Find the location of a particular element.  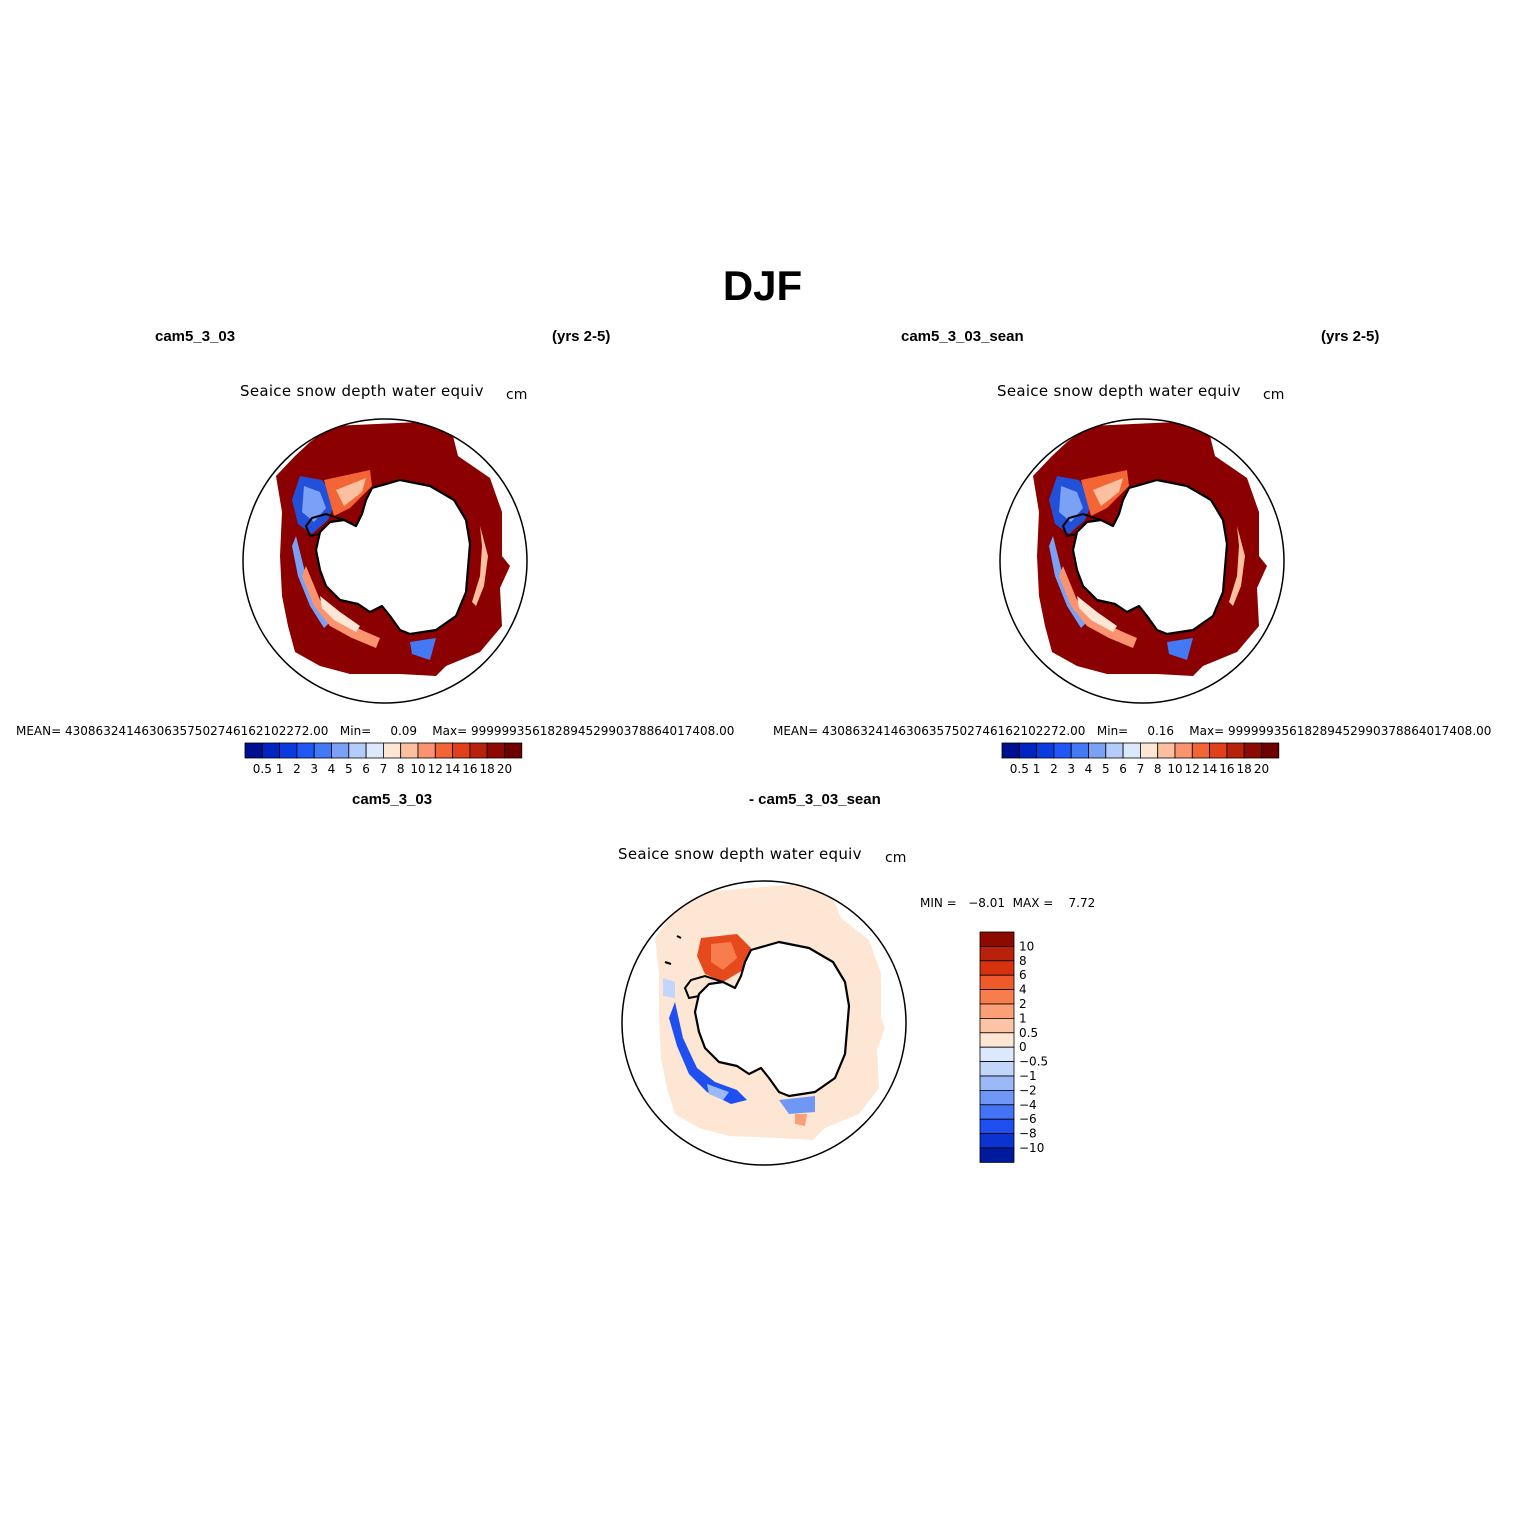

min-value: 0.09 is located at coordinates (404, 731).